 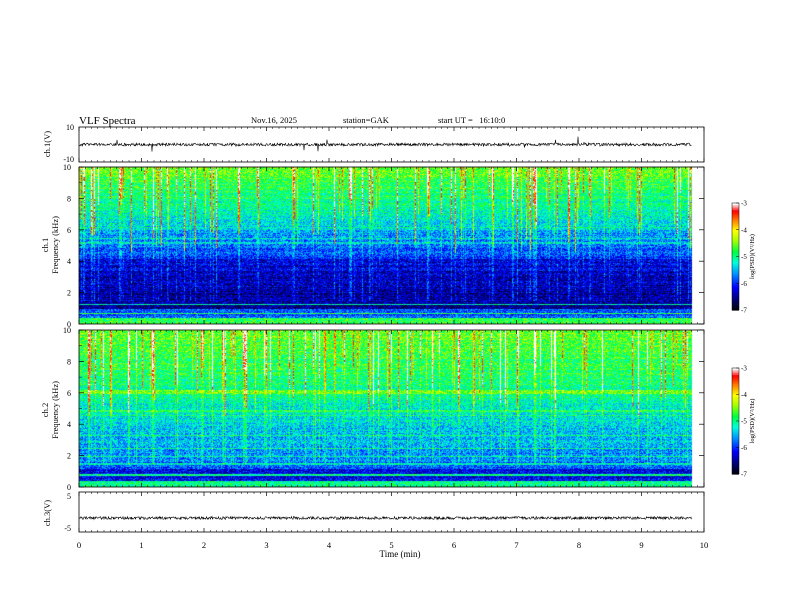 I want to click on x-tick-label: 8, so click(x=579, y=545).